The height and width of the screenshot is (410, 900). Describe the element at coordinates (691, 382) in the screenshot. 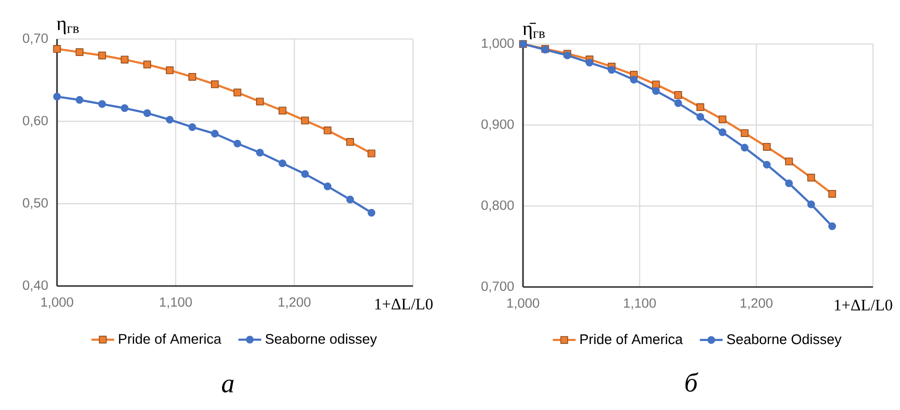

I see `text: б` at that location.